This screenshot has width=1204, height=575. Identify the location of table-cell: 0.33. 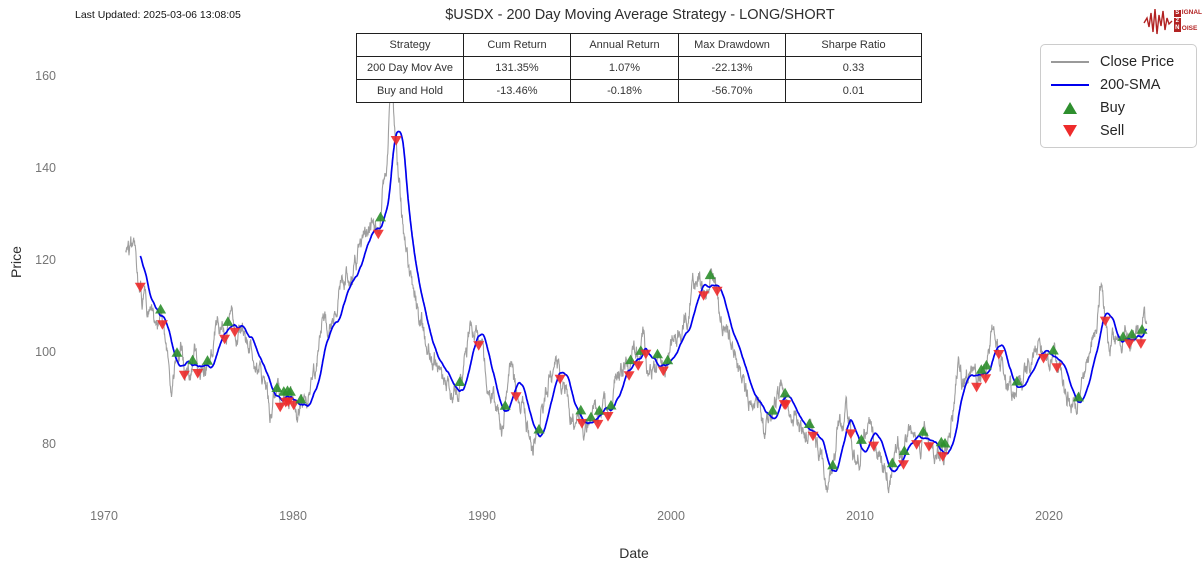
(853, 68).